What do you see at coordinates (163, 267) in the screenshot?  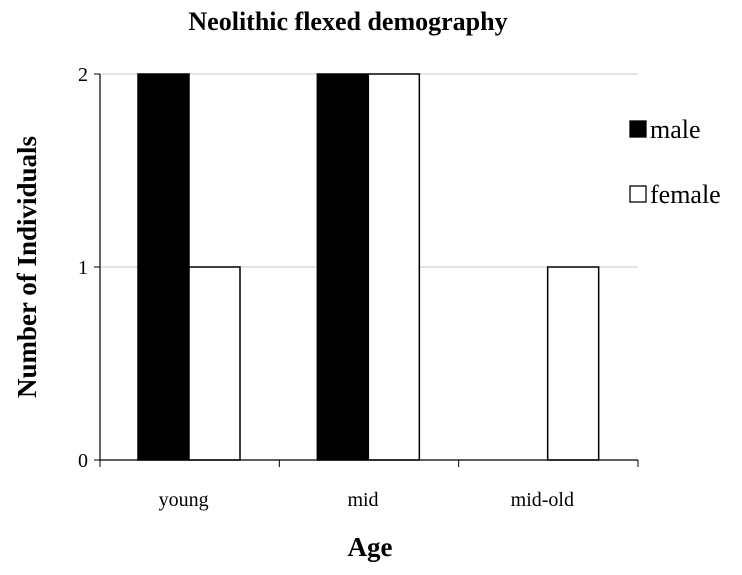 I see `bar-male-young` at bounding box center [163, 267].